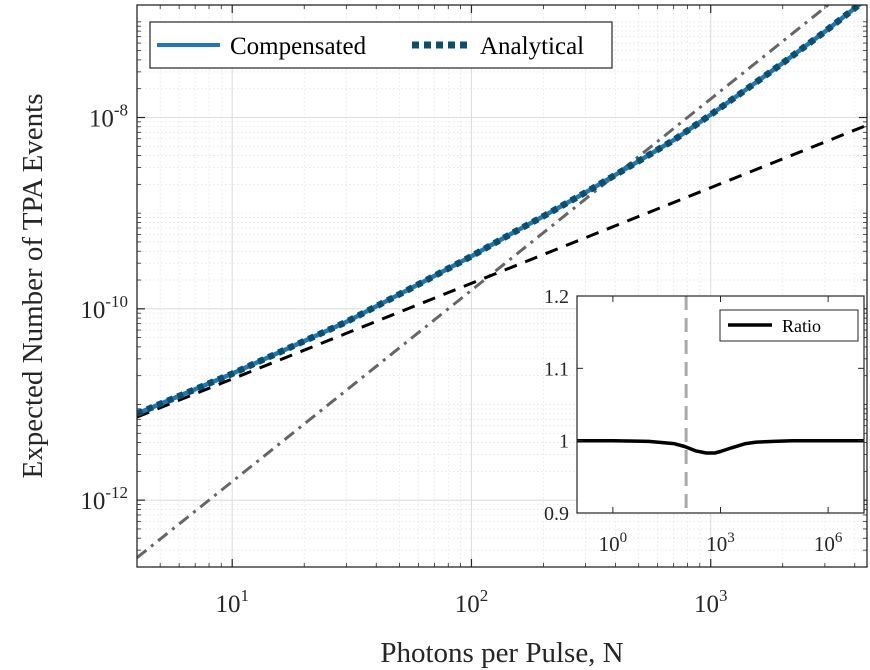 The width and height of the screenshot is (870, 670). I want to click on ratio-line, so click(720, 446).